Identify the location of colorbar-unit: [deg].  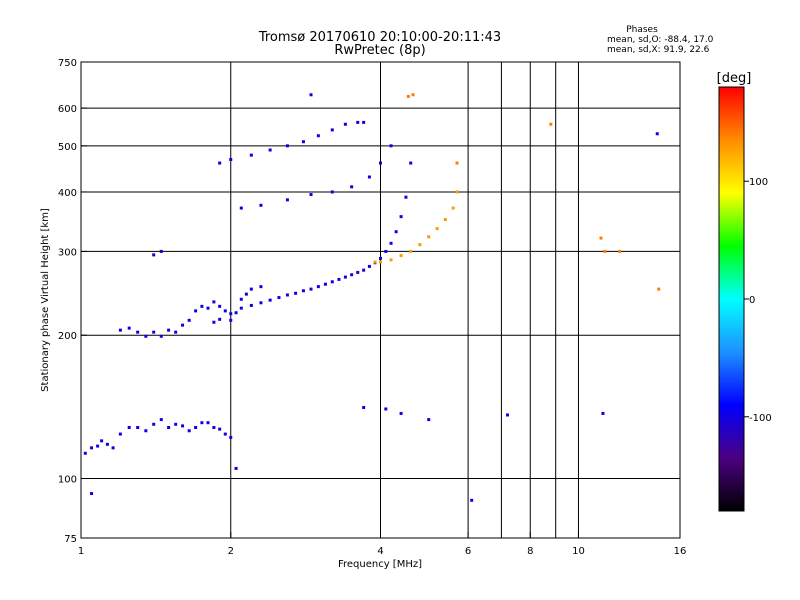
(734, 78).